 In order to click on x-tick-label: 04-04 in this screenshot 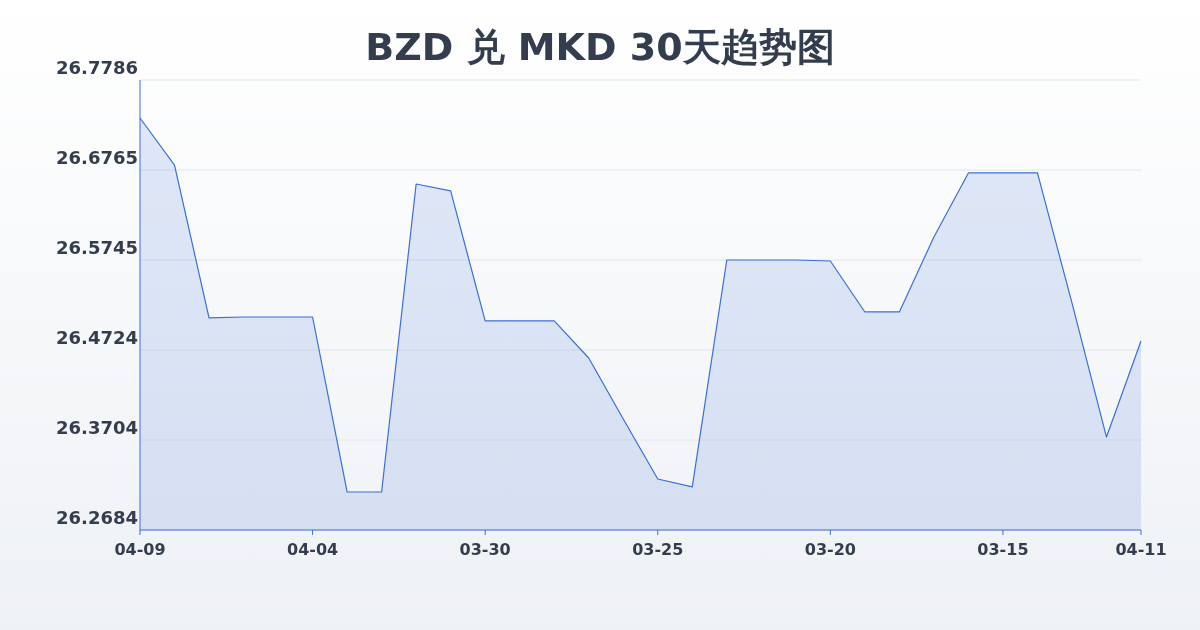, I will do `click(313, 549)`.